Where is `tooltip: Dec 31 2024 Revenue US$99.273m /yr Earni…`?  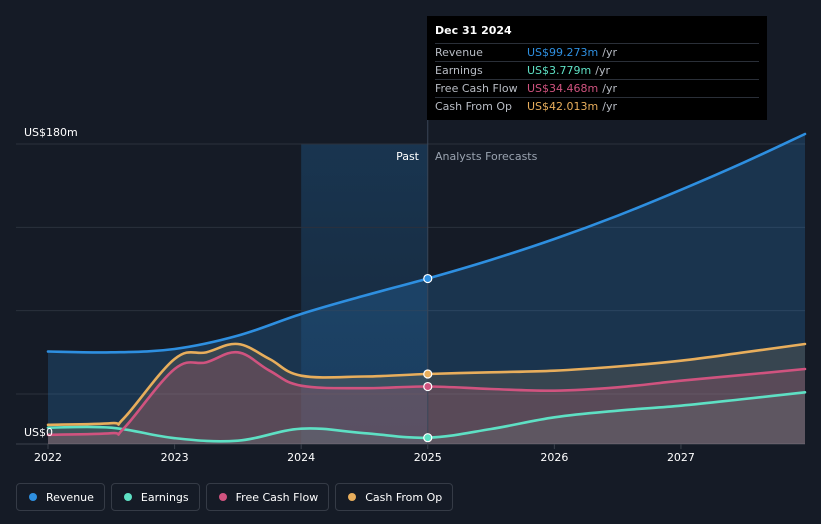
tooltip: Dec 31 2024 Revenue US$99.273m /yr Earni… is located at coordinates (597, 68).